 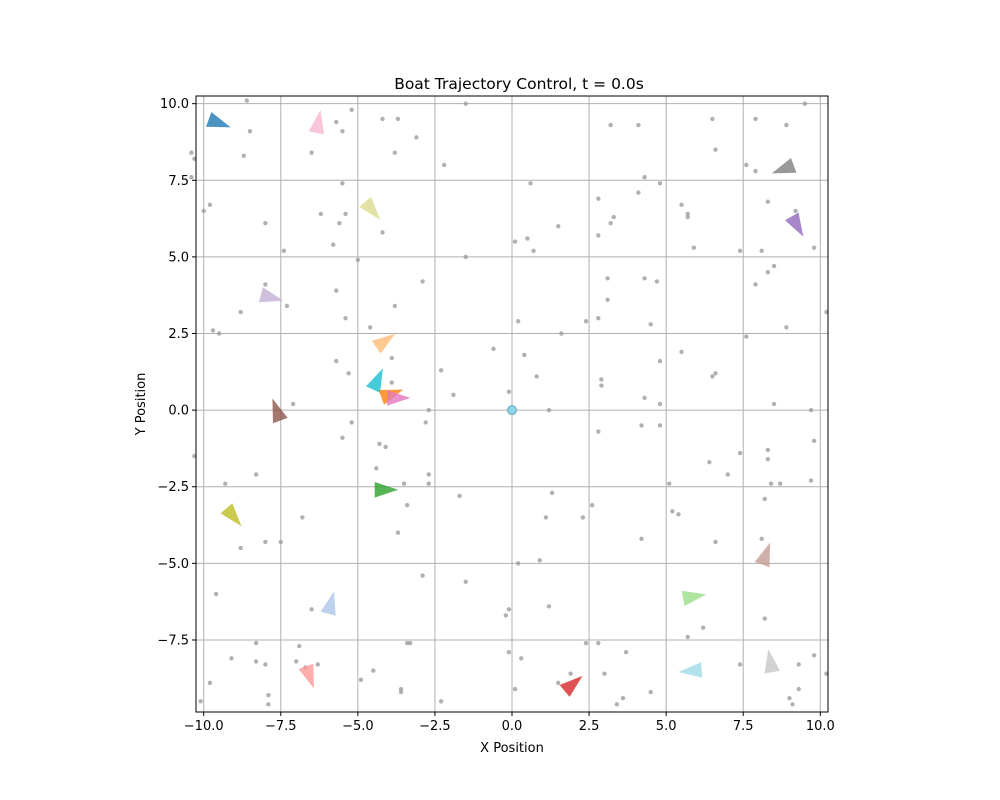 What do you see at coordinates (173, 640) in the screenshot?
I see `y-tick-label: −7.5` at bounding box center [173, 640].